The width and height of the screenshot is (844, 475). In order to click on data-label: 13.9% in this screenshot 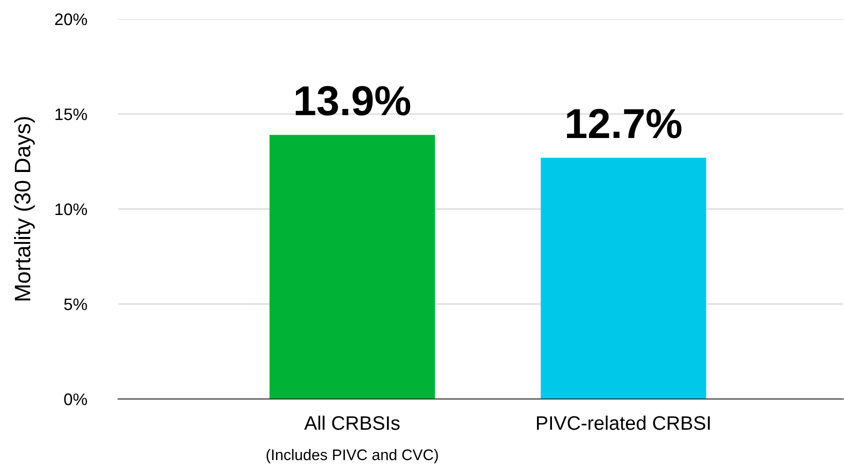, I will do `click(353, 101)`.